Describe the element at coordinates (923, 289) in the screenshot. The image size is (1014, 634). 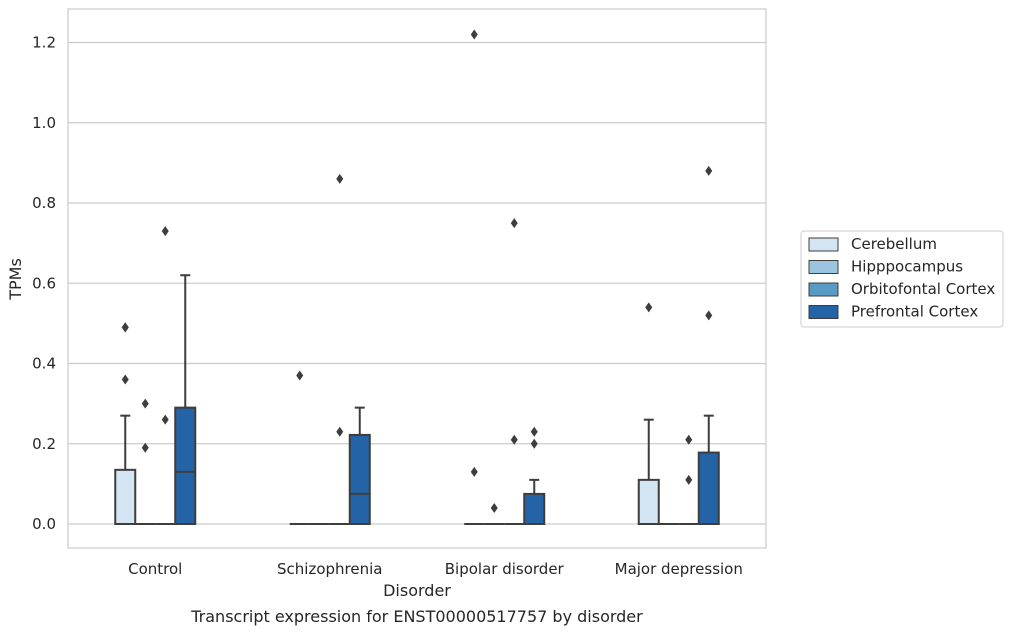
I see `legend-label: Orbitofontal Cortex` at that location.